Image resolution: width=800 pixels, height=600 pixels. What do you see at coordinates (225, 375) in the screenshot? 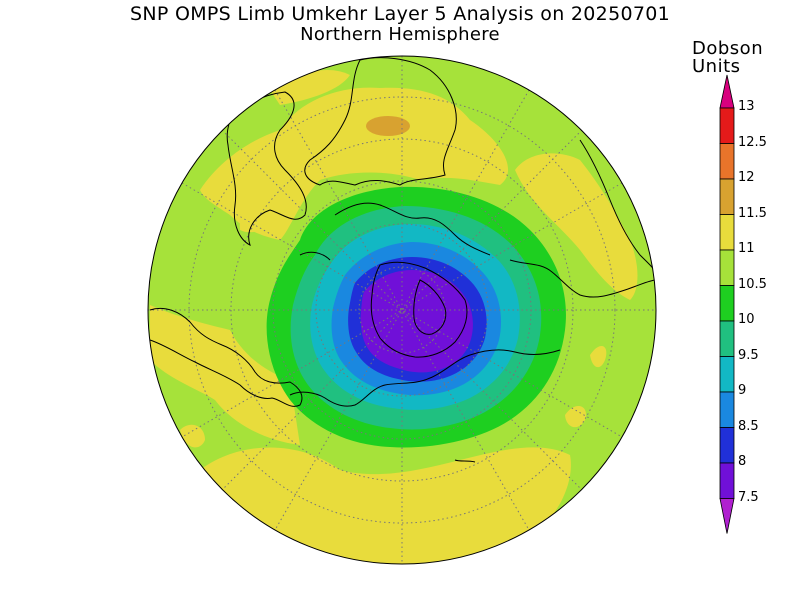
I see `band-11-west` at bounding box center [225, 375].